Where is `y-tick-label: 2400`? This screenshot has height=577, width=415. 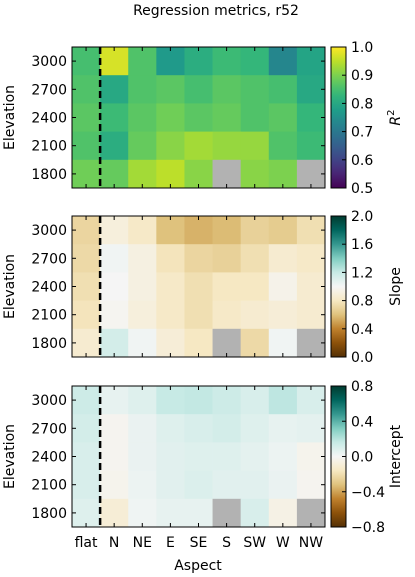 y-tick-label: 2400 is located at coordinates (49, 458).